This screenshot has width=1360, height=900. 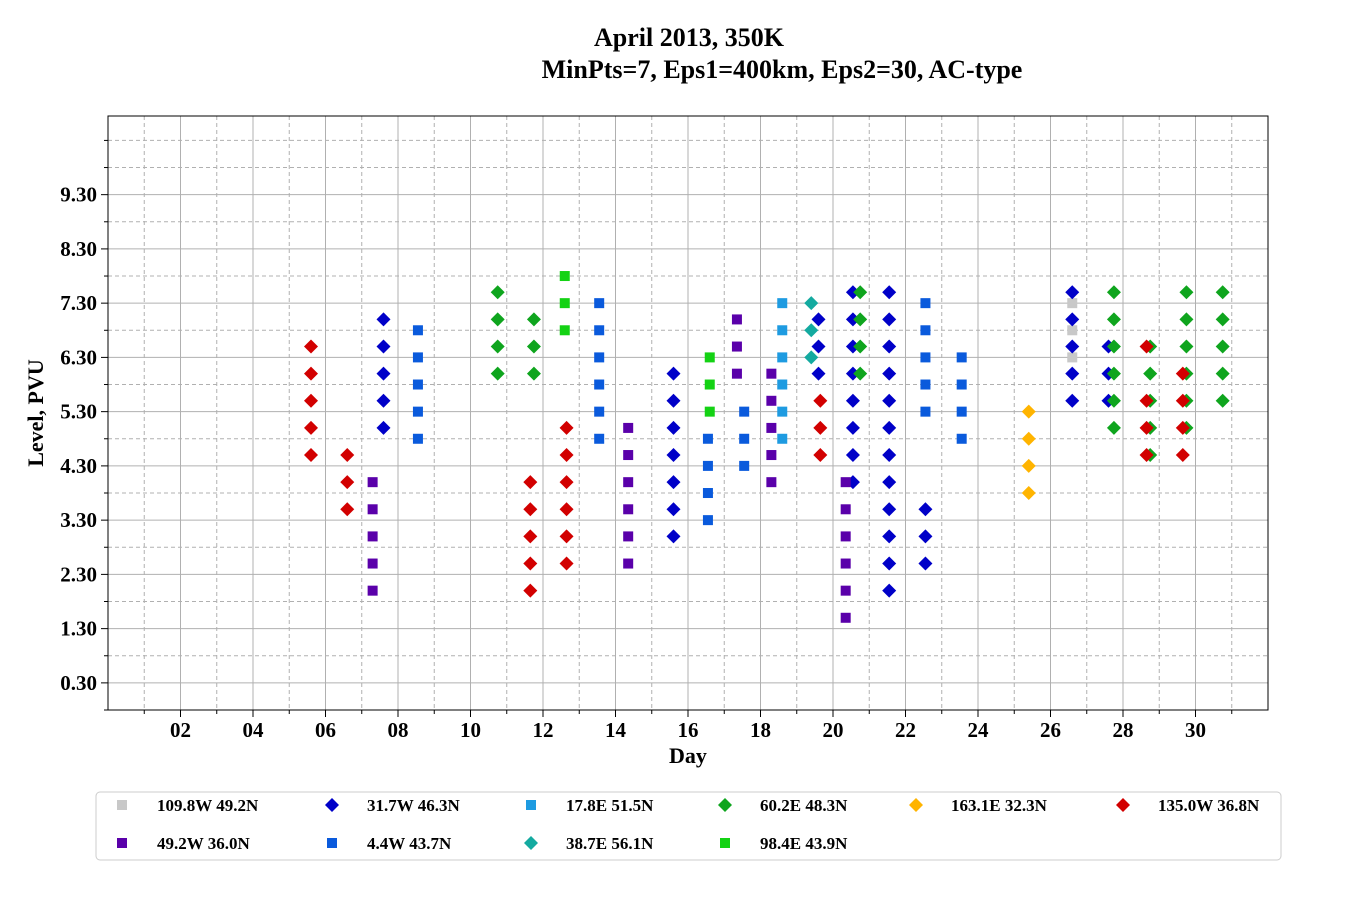 I want to click on x-tick-label: 06, so click(x=325, y=730).